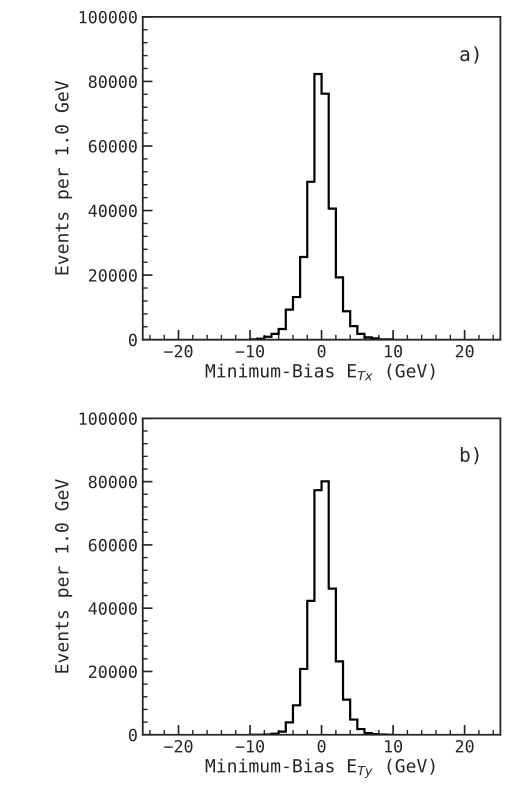  Describe the element at coordinates (469, 55) in the screenshot. I see `annotation: a)` at that location.